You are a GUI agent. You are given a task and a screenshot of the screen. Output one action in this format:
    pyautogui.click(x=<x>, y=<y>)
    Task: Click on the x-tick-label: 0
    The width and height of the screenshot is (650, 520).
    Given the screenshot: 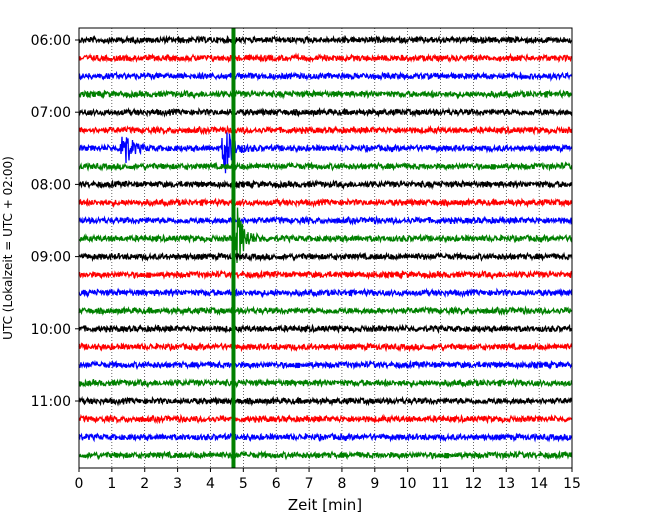 What is the action you would take?
    pyautogui.click(x=79, y=484)
    